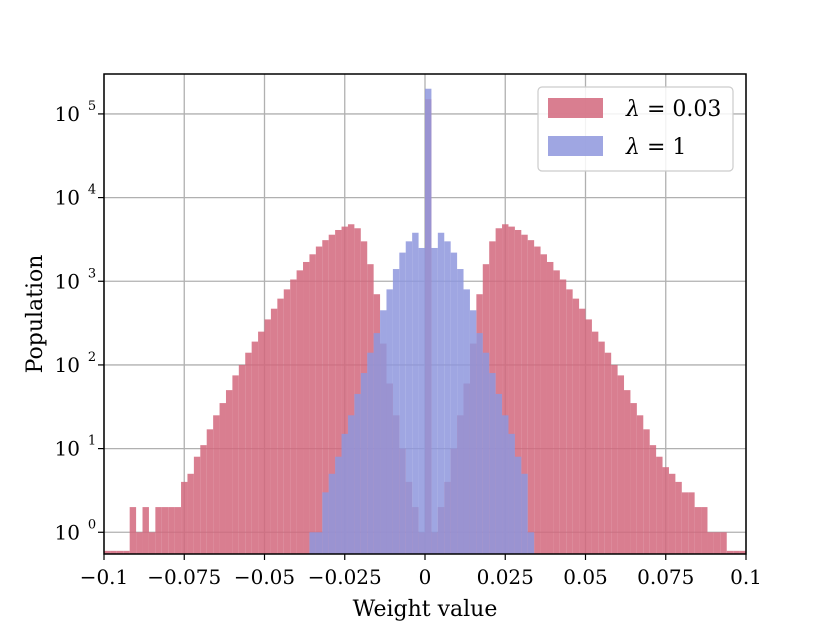  Describe the element at coordinates (92, 273) in the screenshot. I see `y-tick-exponent: 3` at that location.